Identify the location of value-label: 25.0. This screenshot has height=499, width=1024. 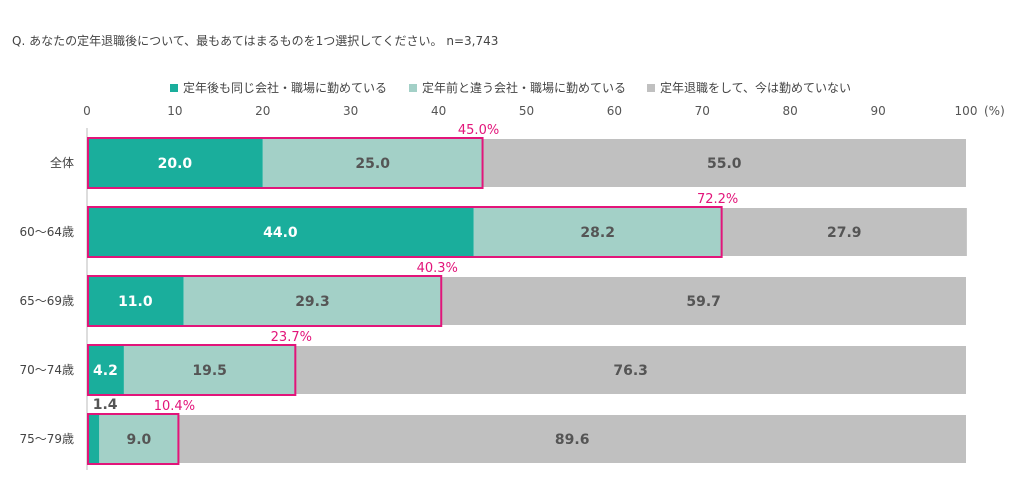
(372, 164).